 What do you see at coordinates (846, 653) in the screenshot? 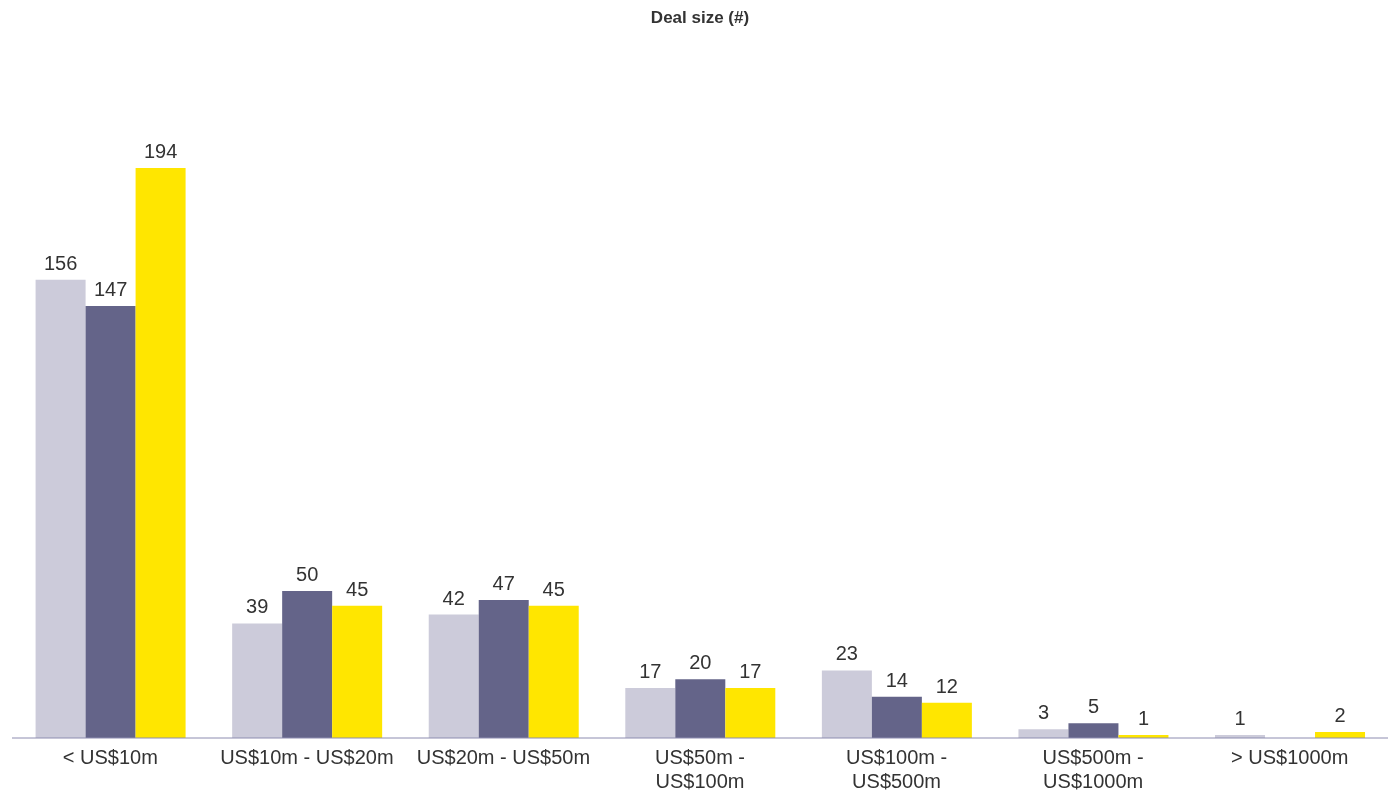
I see `data-label: 23` at bounding box center [846, 653].